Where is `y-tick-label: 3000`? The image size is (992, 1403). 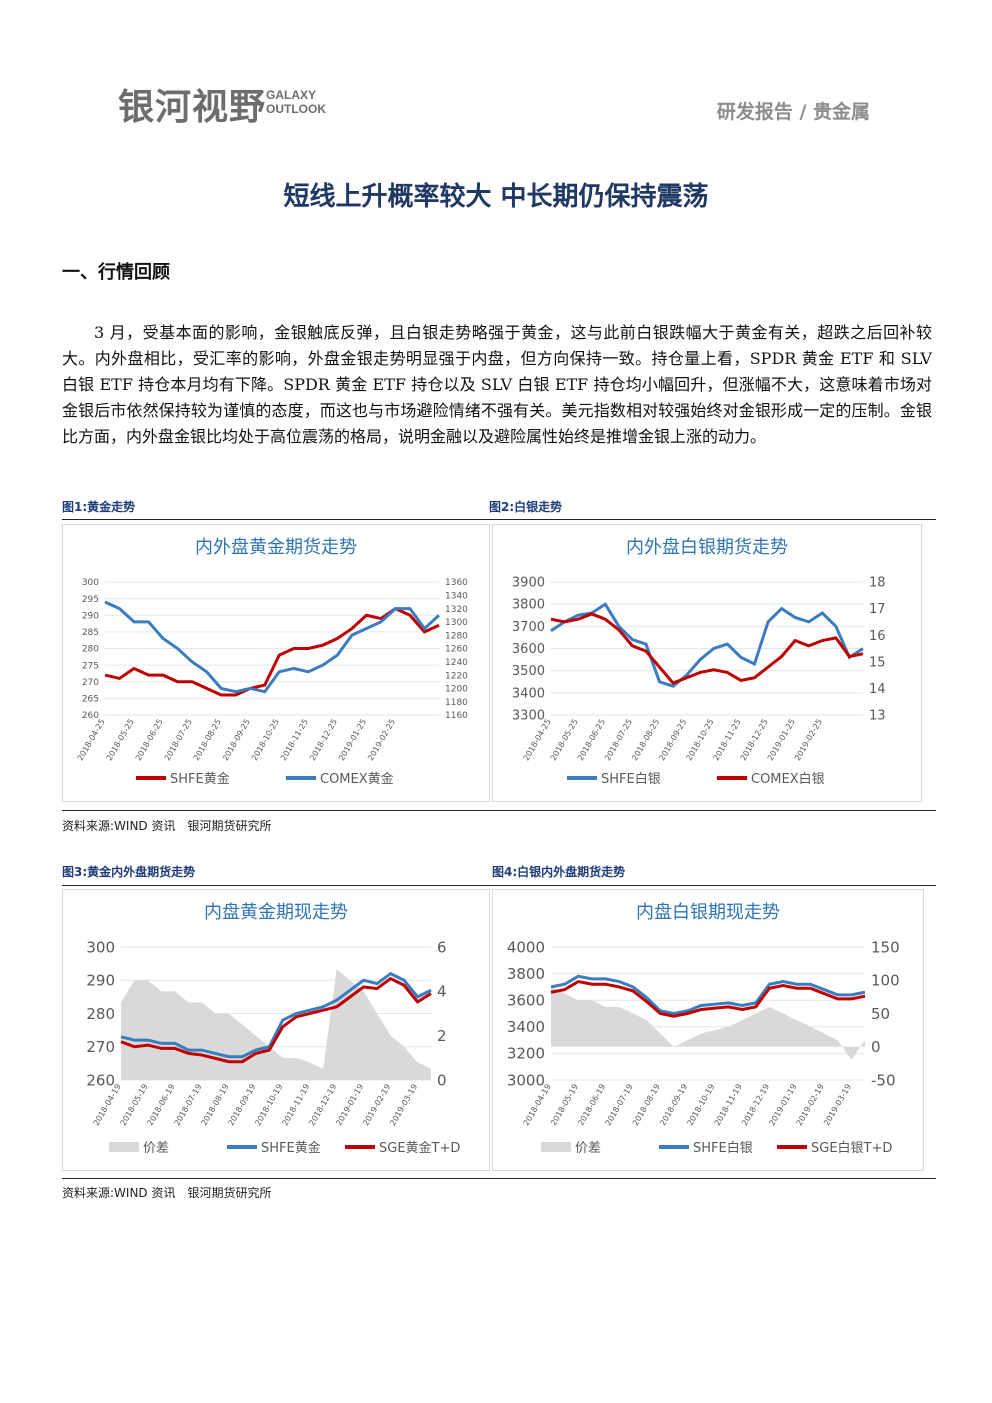 y-tick-label: 3000 is located at coordinates (526, 1080).